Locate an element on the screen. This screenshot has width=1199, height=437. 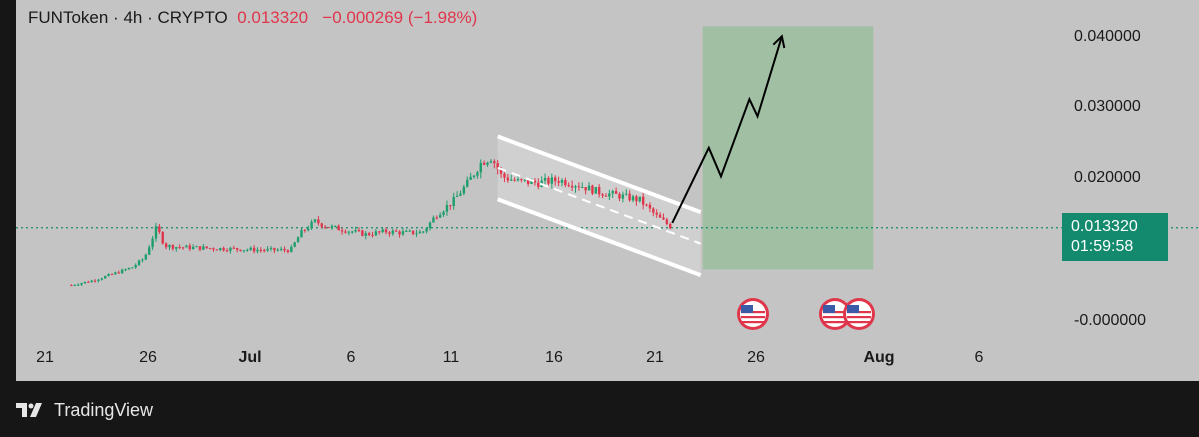
x-tick-label: 16 is located at coordinates (554, 357).